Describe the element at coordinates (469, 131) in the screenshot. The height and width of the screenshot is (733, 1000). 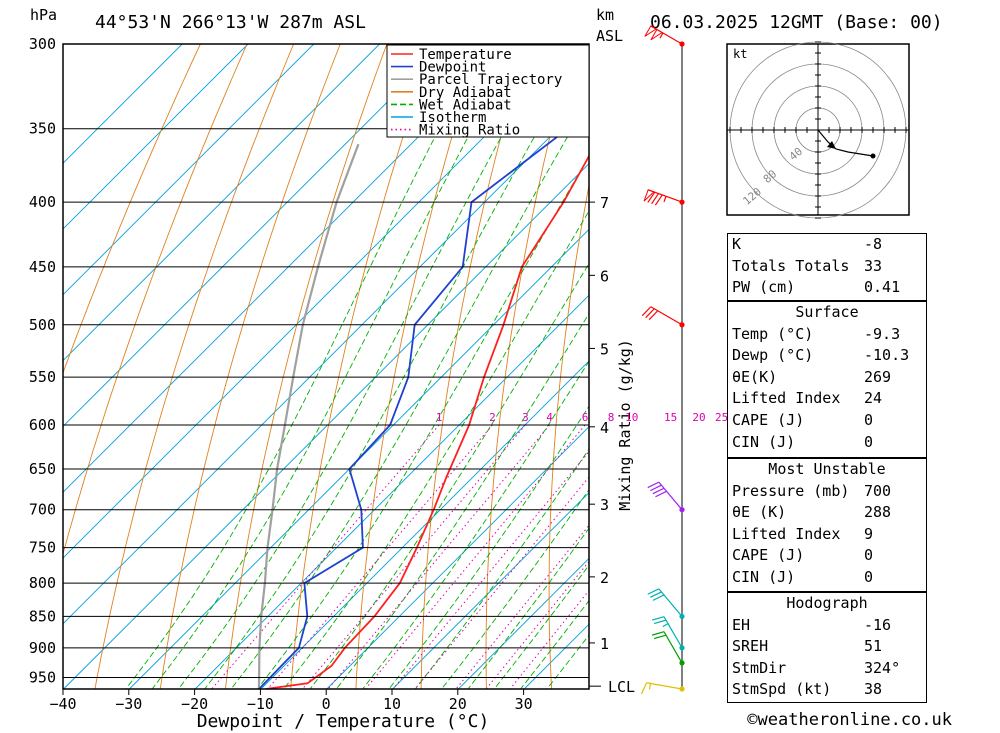
I see `legend-entry: Mixing Ratio` at that location.